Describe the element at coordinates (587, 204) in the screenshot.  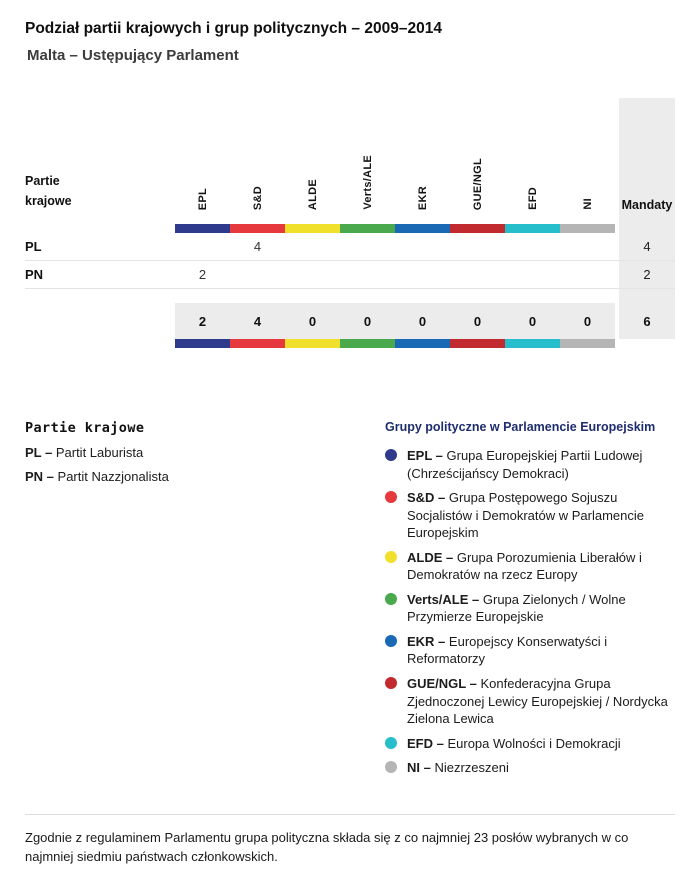
I see `column-header-ni: NI` at that location.